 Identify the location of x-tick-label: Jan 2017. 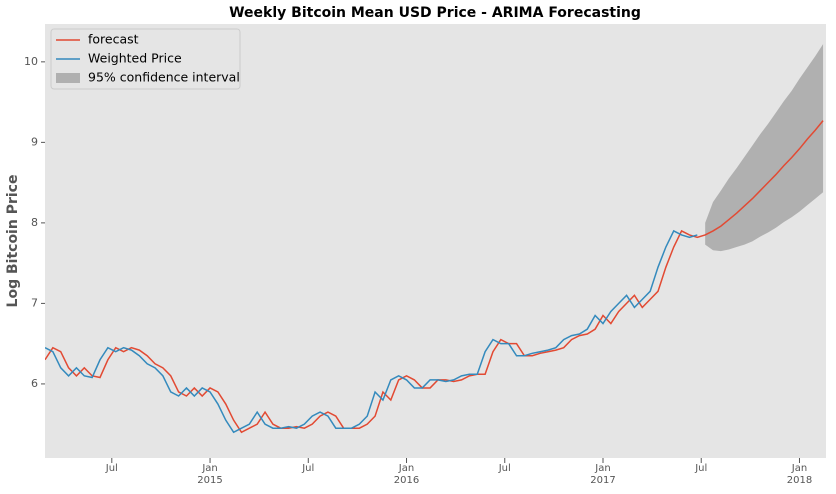
(603, 474).